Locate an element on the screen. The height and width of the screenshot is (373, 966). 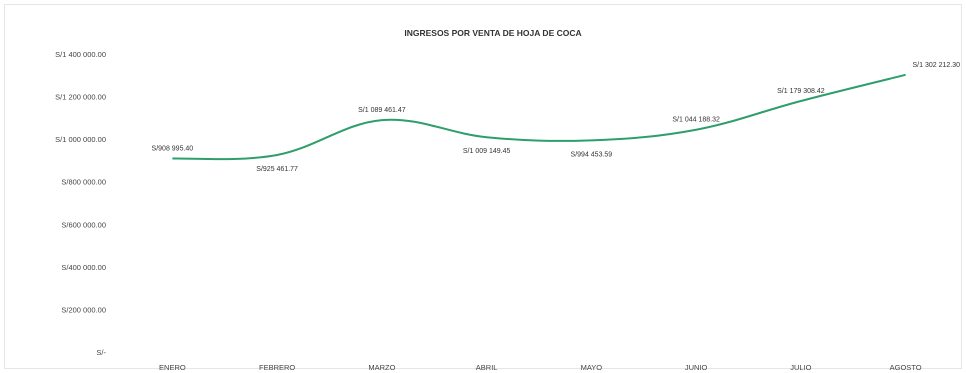
x-tick-label: AGOSTO is located at coordinates (906, 367).